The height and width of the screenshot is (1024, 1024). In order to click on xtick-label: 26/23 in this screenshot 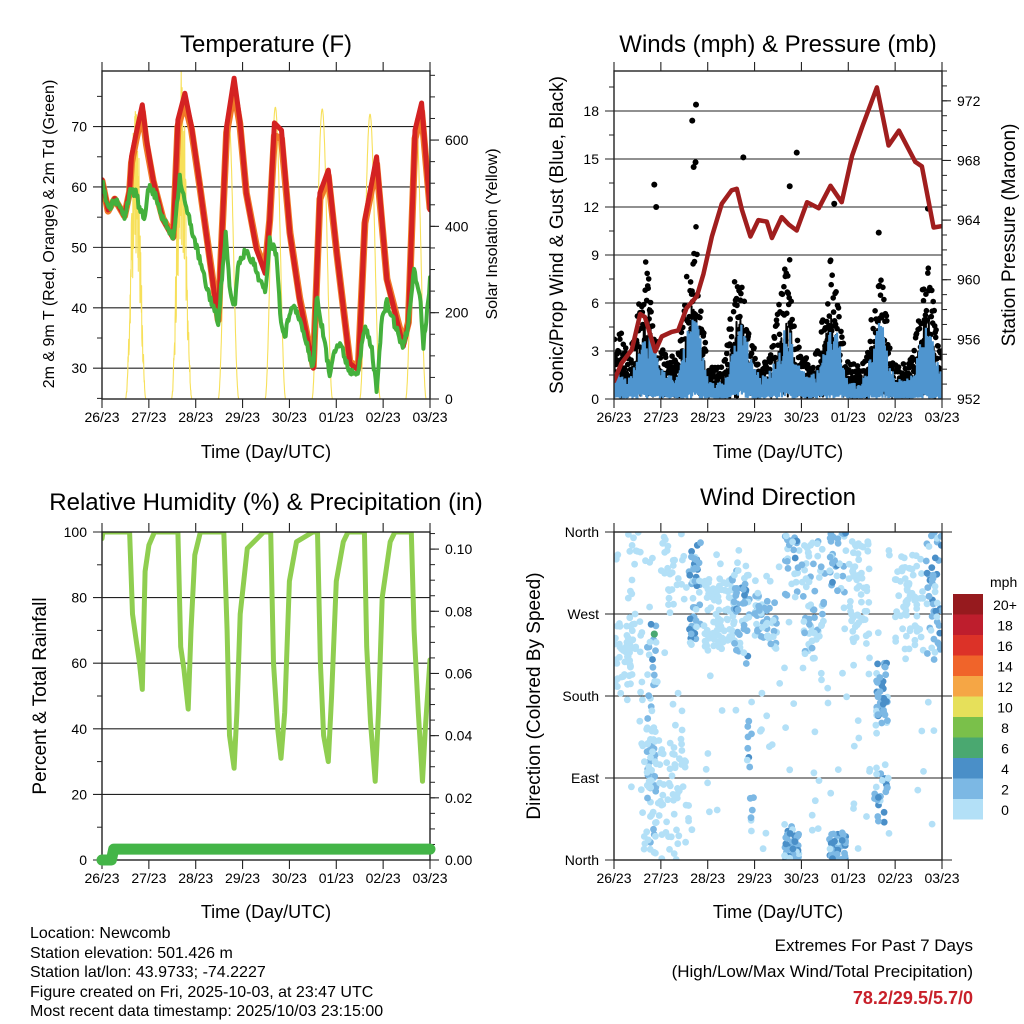, I will do `click(613, 878)`.